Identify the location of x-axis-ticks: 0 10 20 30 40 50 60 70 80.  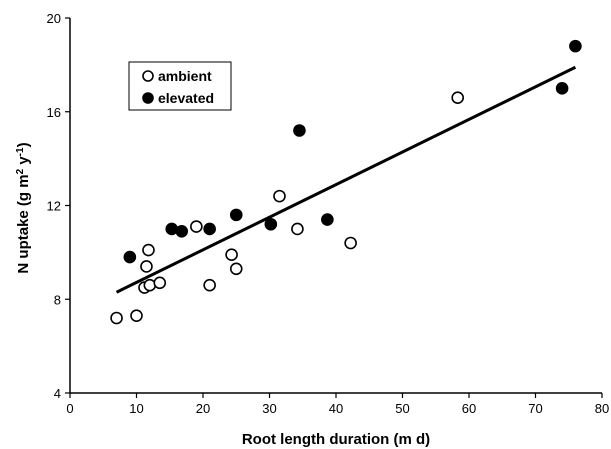
(337, 404).